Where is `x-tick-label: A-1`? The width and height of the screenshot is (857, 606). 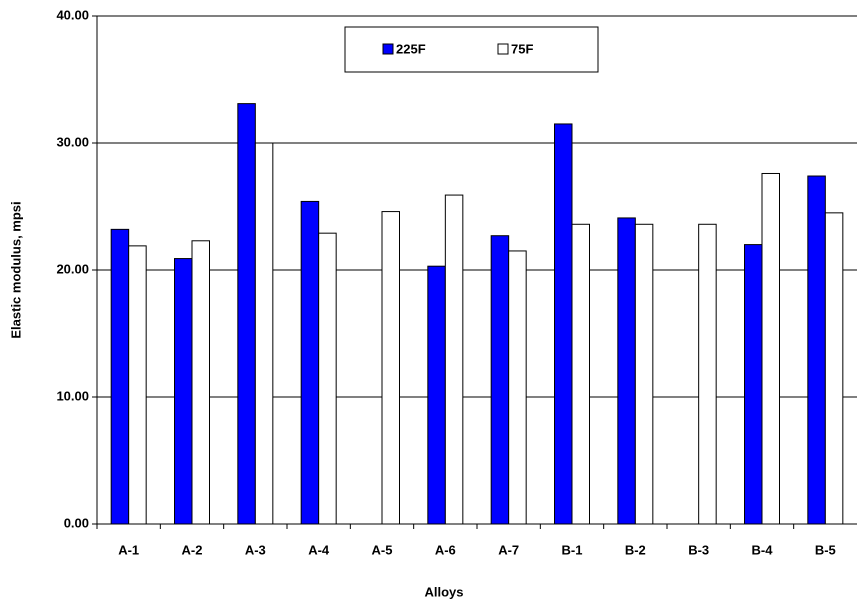
x-tick-label: A-1 is located at coordinates (128, 549).